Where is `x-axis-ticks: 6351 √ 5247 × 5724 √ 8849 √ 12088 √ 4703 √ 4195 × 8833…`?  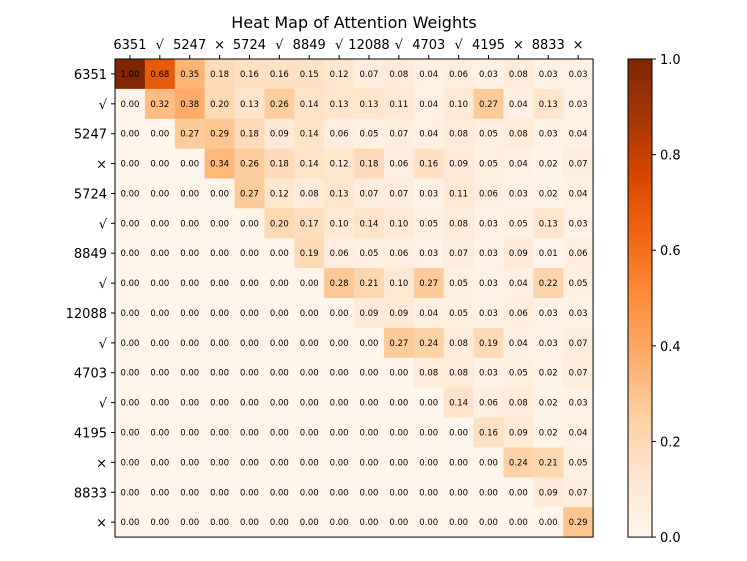 x-axis-ticks: 6351 √ 5247 × 5724 √ 8849 √ 12088 √ 4703 √ 4195 × 8833… is located at coordinates (348, 48).